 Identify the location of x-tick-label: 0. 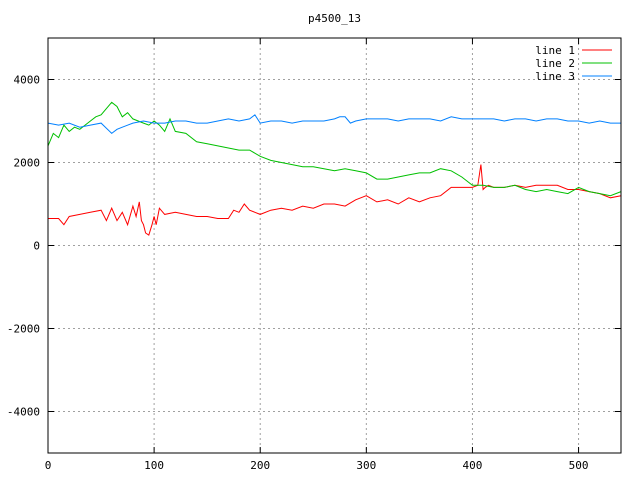
(48, 465).